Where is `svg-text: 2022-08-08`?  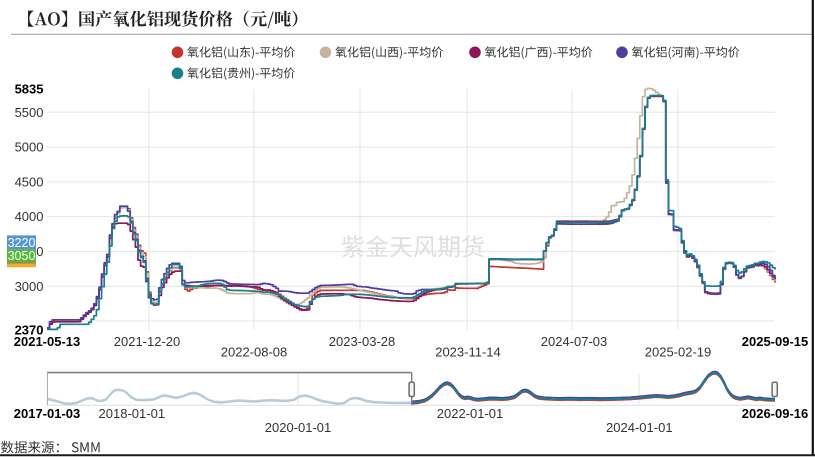
svg-text: 2022-08-08 is located at coordinates (254, 352).